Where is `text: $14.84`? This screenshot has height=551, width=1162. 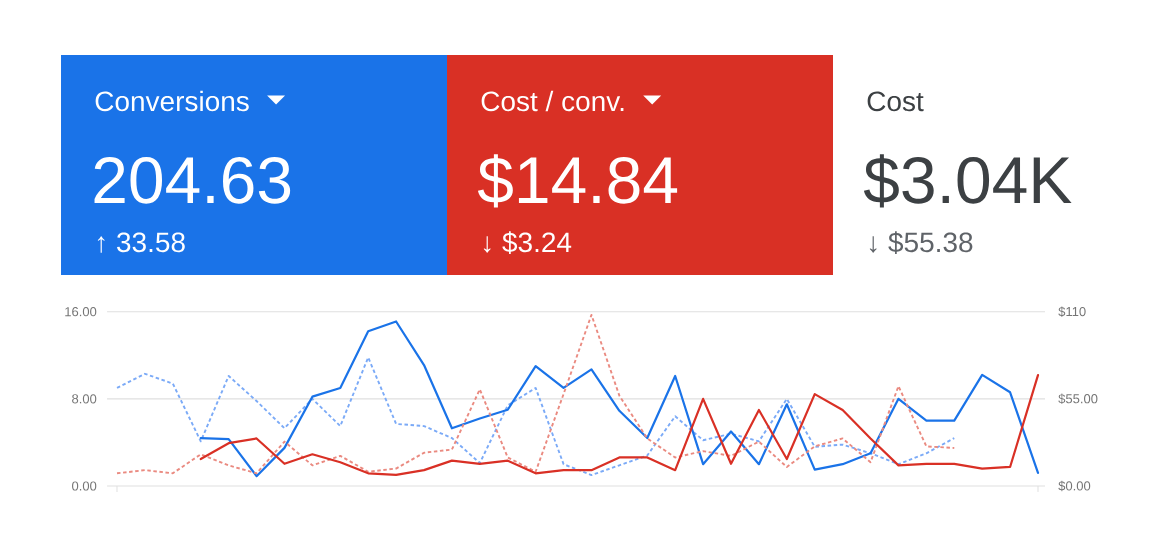 text: $14.84 is located at coordinates (577, 181).